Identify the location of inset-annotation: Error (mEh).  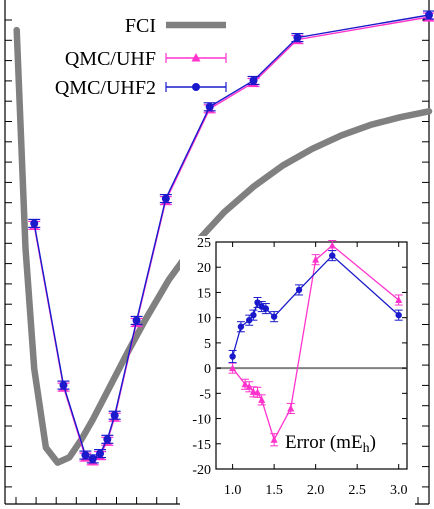
(330, 444).